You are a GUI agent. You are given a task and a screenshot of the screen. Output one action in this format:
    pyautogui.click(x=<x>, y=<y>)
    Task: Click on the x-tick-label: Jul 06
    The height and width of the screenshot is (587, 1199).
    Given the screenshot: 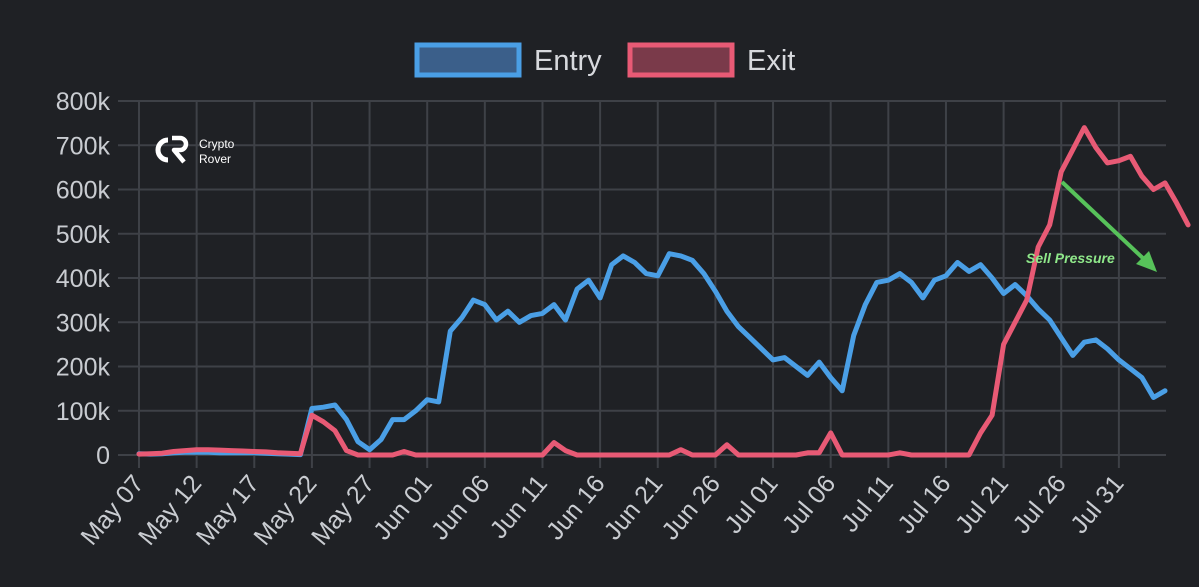 What is the action you would take?
    pyautogui.click(x=809, y=504)
    